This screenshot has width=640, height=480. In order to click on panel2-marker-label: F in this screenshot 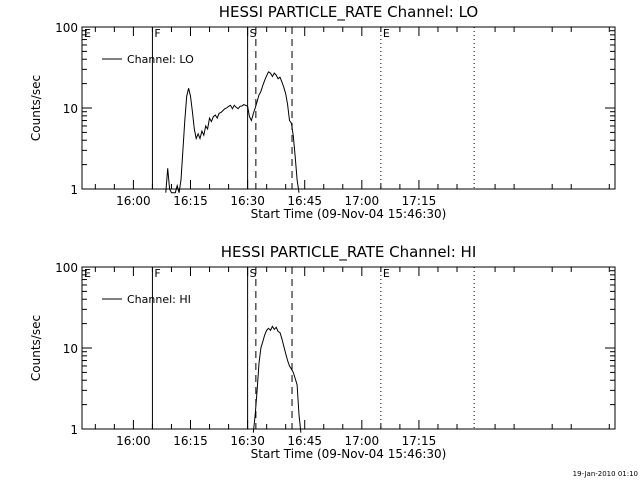, I will do `click(157, 273)`.